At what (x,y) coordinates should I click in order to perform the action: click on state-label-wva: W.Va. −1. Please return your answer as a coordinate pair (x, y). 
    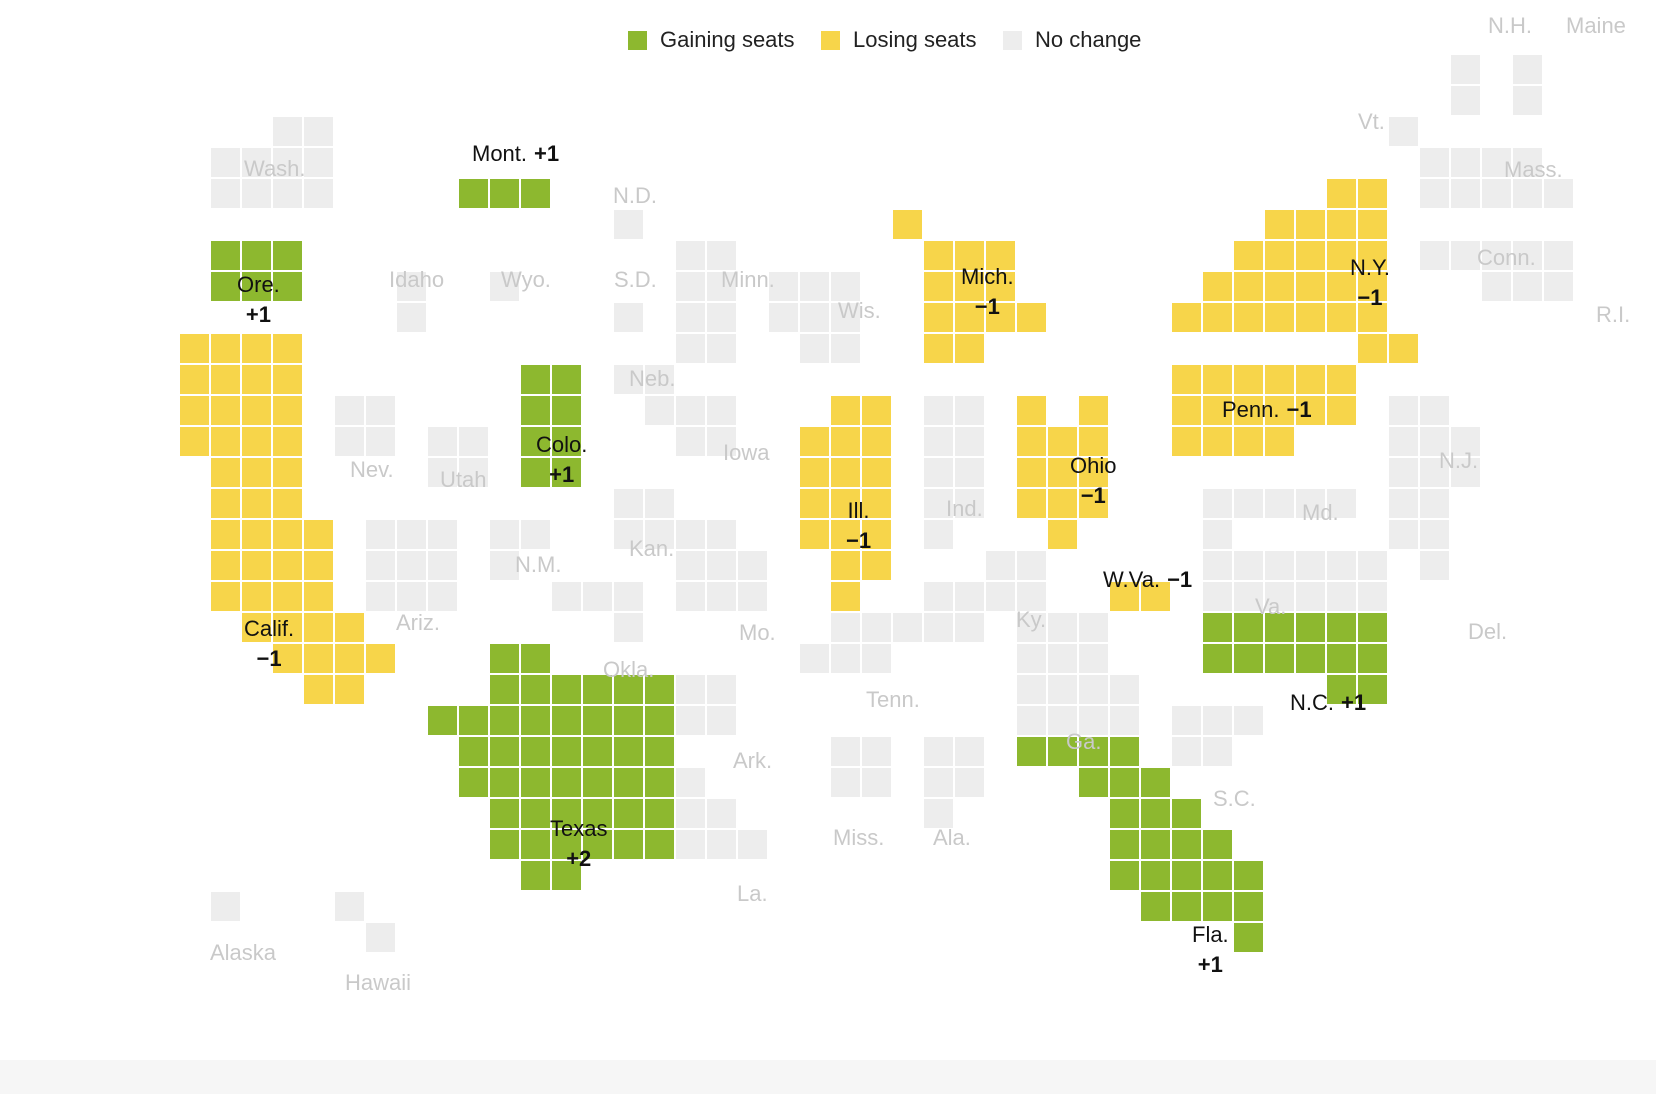
    Looking at the image, I should click on (1147, 580).